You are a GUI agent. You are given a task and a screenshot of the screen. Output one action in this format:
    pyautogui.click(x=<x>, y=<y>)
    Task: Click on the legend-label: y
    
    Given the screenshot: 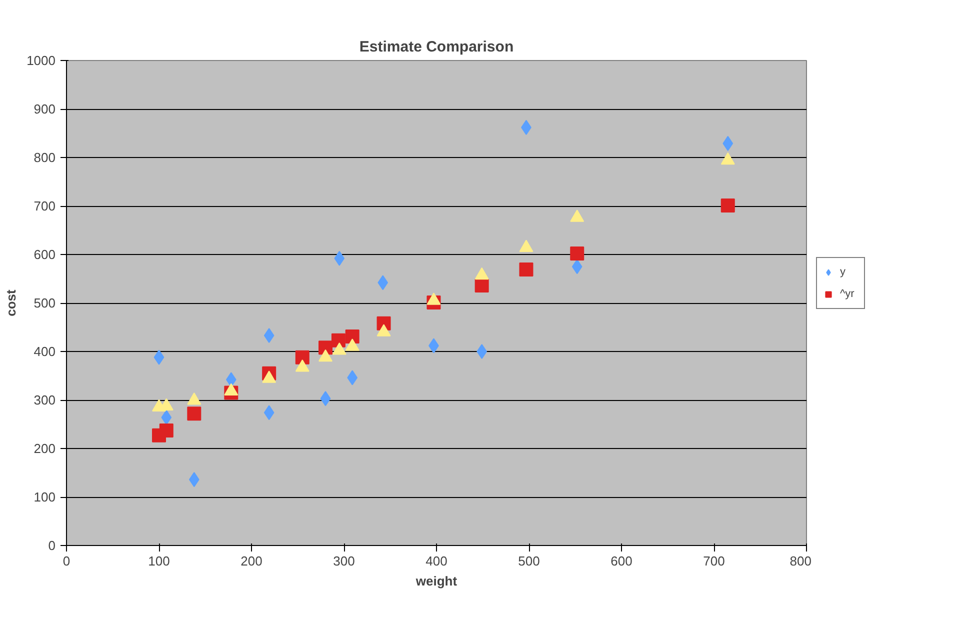 What is the action you would take?
    pyautogui.click(x=843, y=272)
    